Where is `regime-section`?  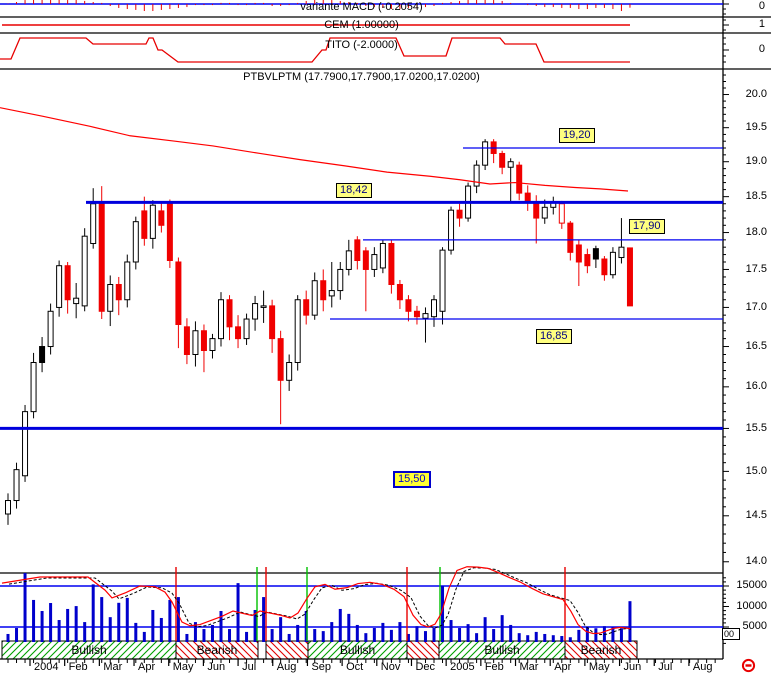
regime-section is located at coordinates (287, 650).